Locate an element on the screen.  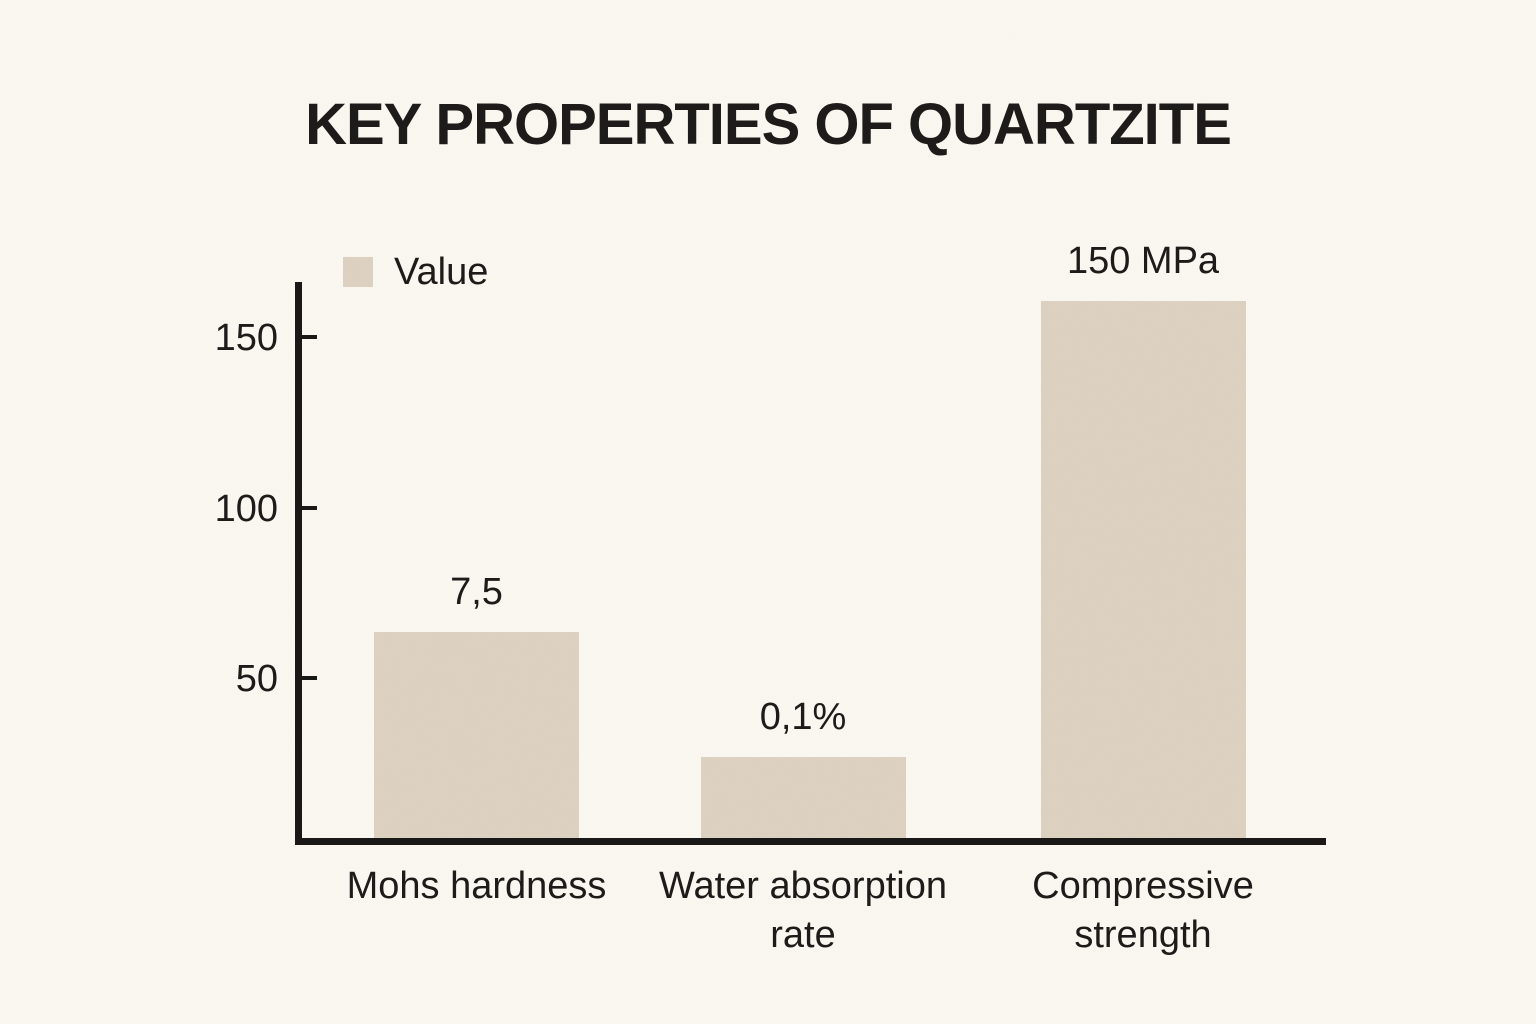
category-label: Water absorption rate is located at coordinates (803, 910).